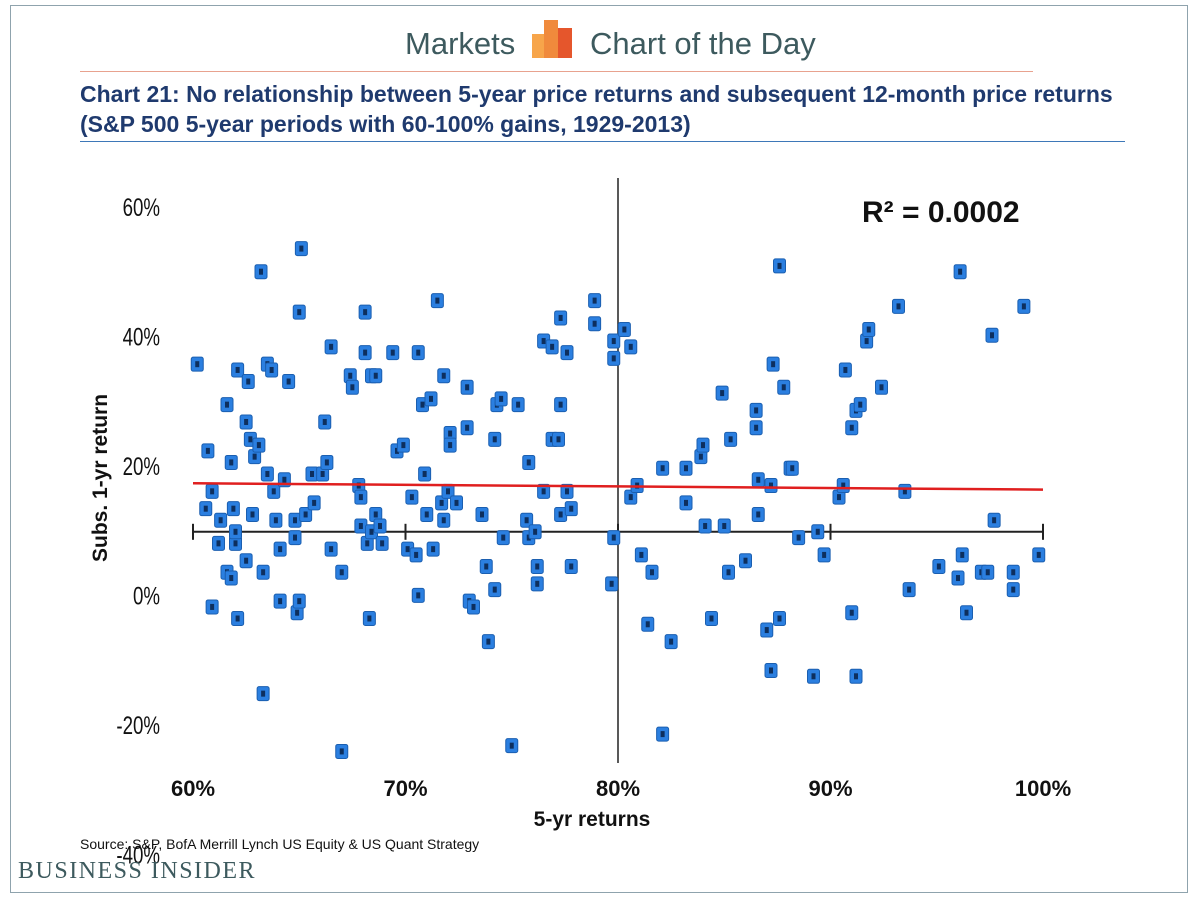  Describe the element at coordinates (146, 596) in the screenshot. I see `y-tick-label: 0%` at that location.